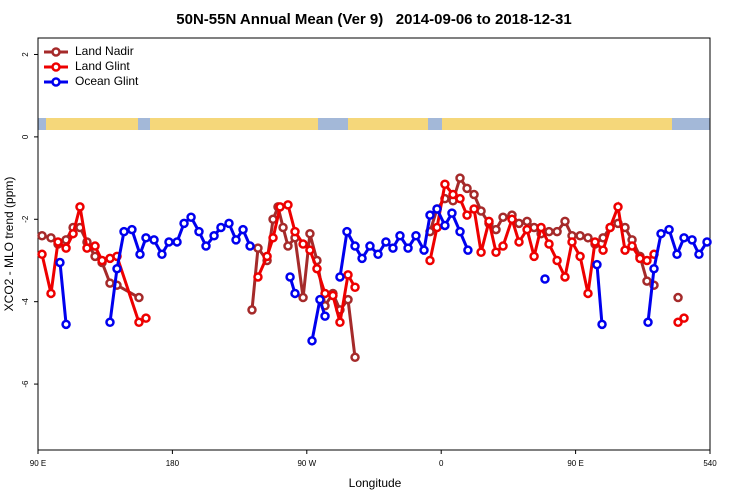 The height and width of the screenshot is (500, 750). I want to click on land-ocean-strip, so click(374, 124).